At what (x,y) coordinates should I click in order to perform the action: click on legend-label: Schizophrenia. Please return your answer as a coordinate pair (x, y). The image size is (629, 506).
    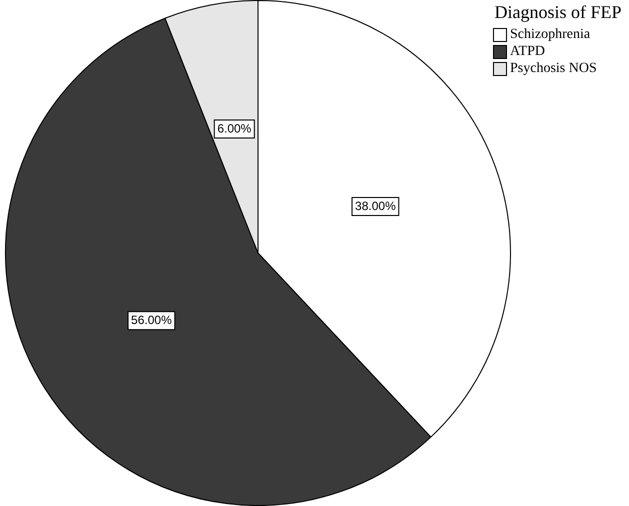
    Looking at the image, I should click on (550, 34).